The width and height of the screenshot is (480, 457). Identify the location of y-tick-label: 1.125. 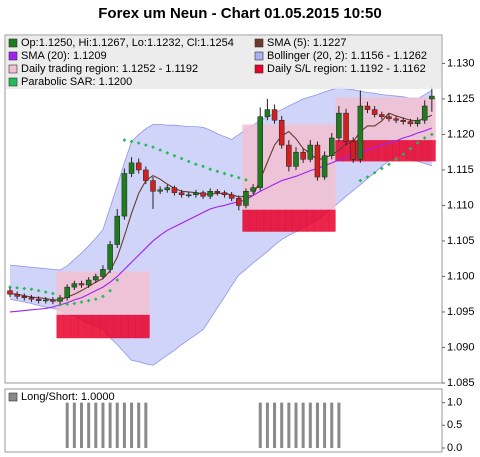
(461, 99).